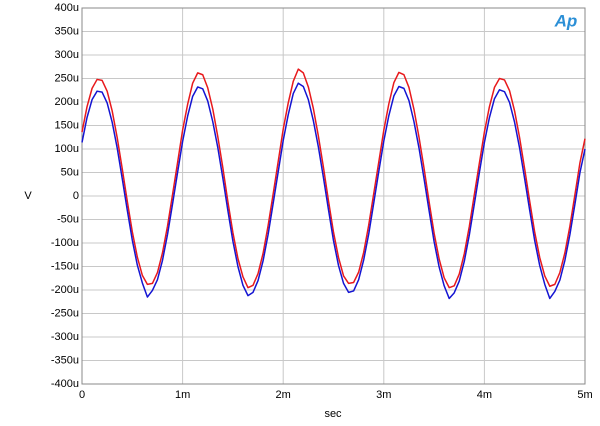 The image size is (600, 426). Describe the element at coordinates (65, 266) in the screenshot. I see `y-tick-label: -150u` at that location.